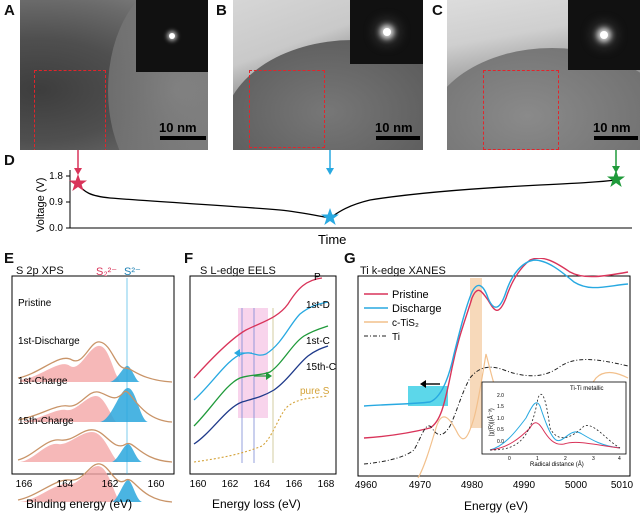 The height and width of the screenshot is (517, 640). What do you see at coordinates (70, 110) in the screenshot?
I see `roi-box-a` at bounding box center [70, 110].